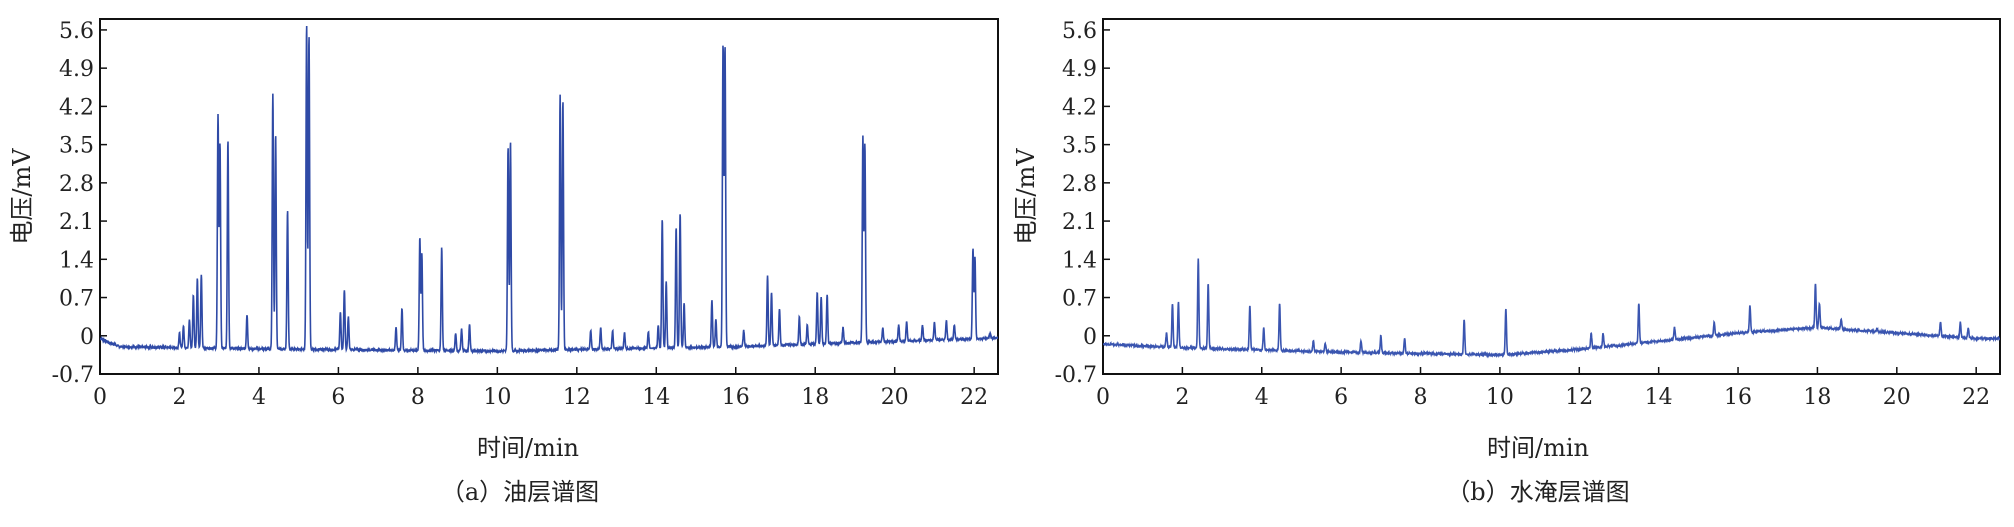 The height and width of the screenshot is (527, 2014). Describe the element at coordinates (1537, 492) in the screenshot. I see `panel-caption: （b）水淹层谱图` at that location.